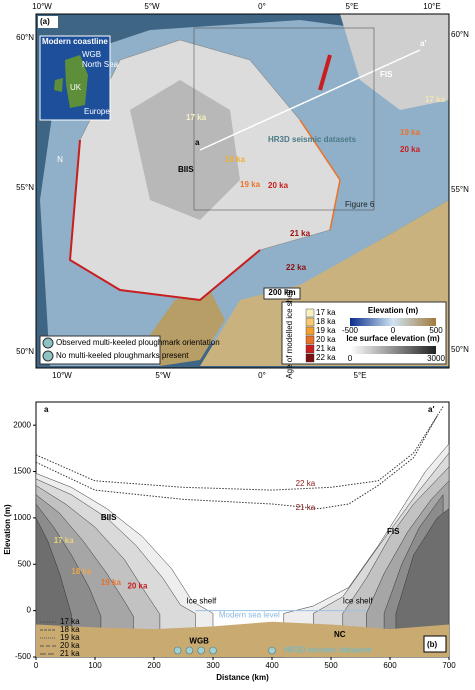 This screenshot has height=690, width=475. Describe the element at coordinates (76, 87) in the screenshot. I see `inset-label: UK` at that location.